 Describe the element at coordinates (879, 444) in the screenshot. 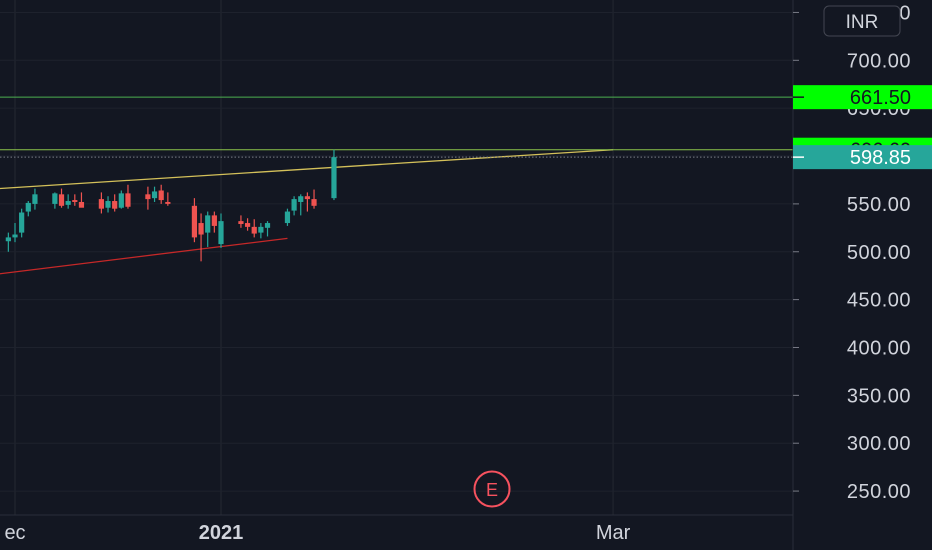

I see `price-tick-label: 300.00` at that location.